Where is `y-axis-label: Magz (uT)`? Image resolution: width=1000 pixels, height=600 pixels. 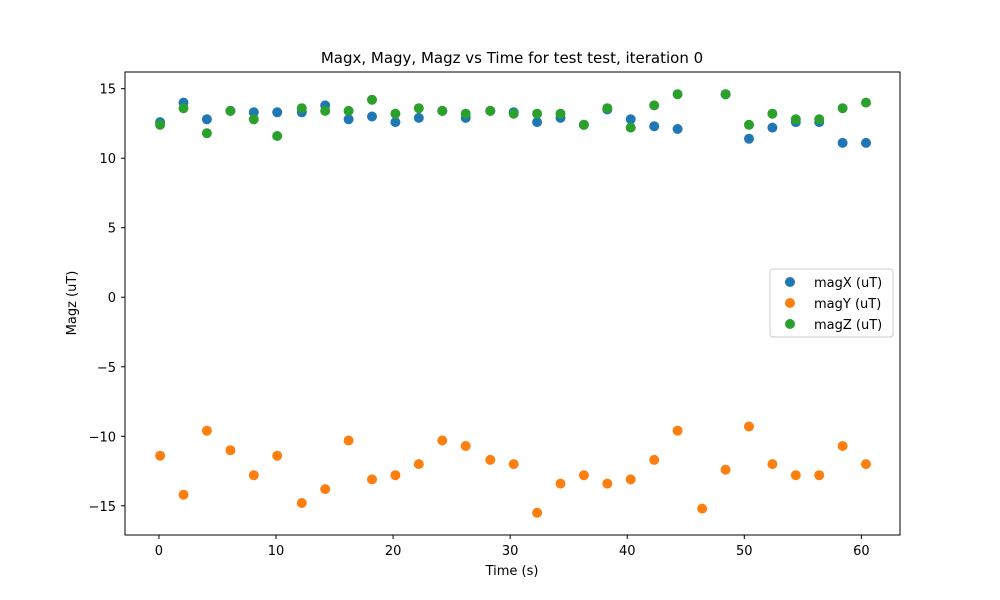 y-axis-label: Magz (uT) is located at coordinates (72, 303).